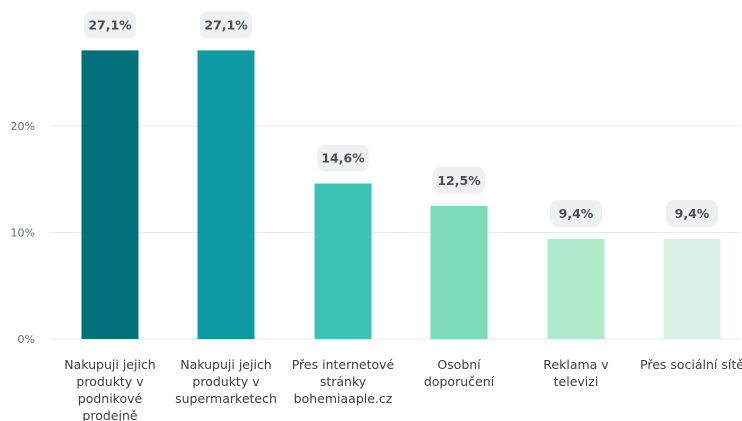 The image size is (742, 421). What do you see at coordinates (23, 233) in the screenshot?
I see `y-tick-label: 10%` at bounding box center [23, 233].